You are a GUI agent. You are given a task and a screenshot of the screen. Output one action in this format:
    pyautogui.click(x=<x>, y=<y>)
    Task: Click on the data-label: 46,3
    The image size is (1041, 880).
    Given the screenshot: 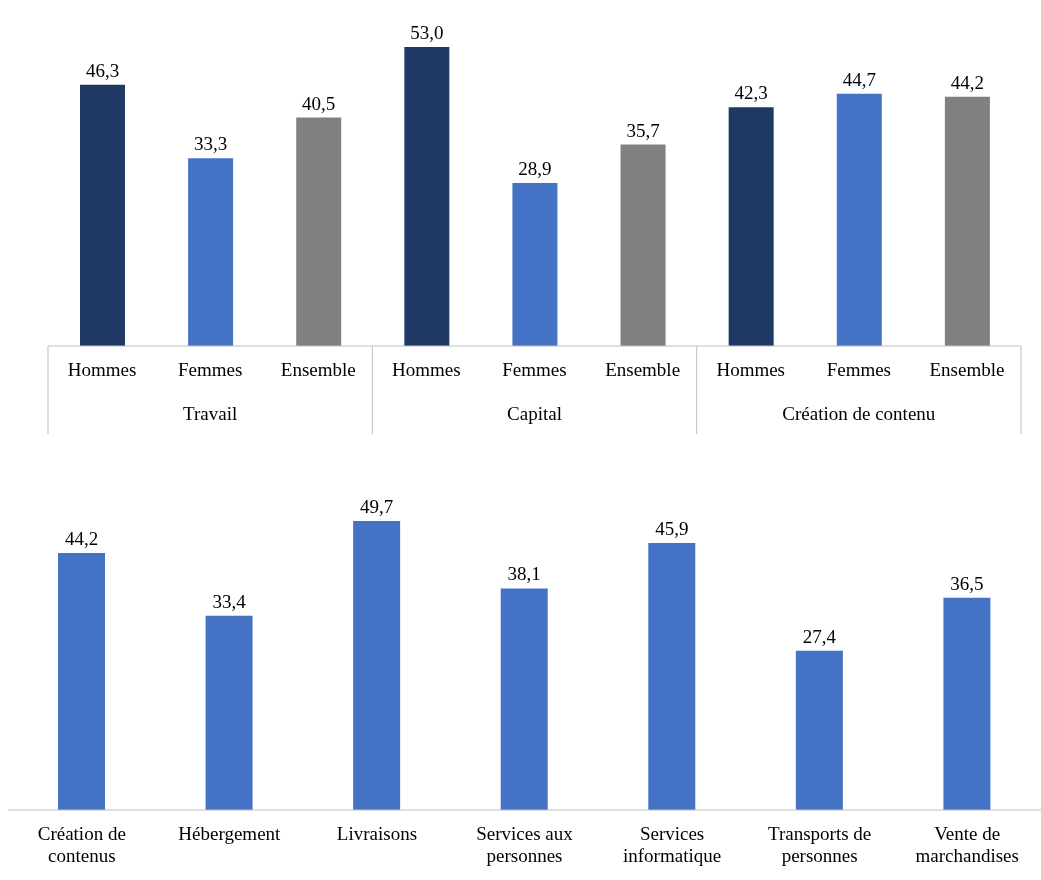 What is the action you would take?
    pyautogui.click(x=102, y=70)
    